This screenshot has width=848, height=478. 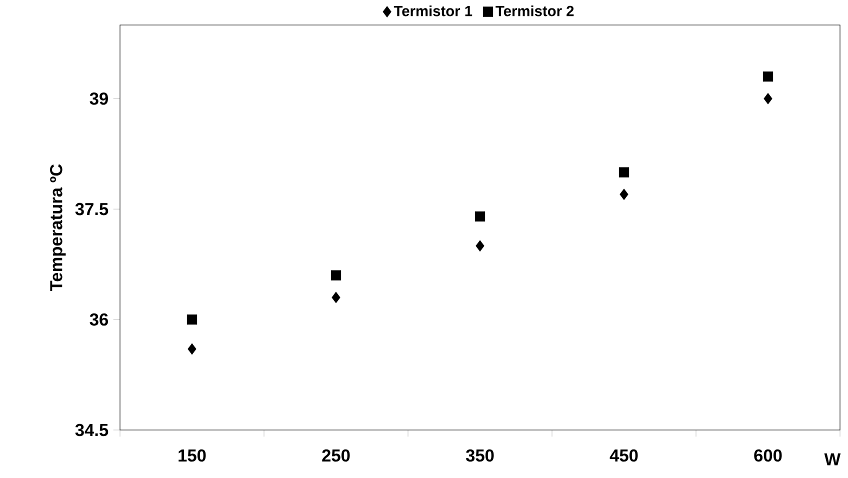 What do you see at coordinates (535, 10) in the screenshot?
I see `legend-label: Termistor 2` at bounding box center [535, 10].